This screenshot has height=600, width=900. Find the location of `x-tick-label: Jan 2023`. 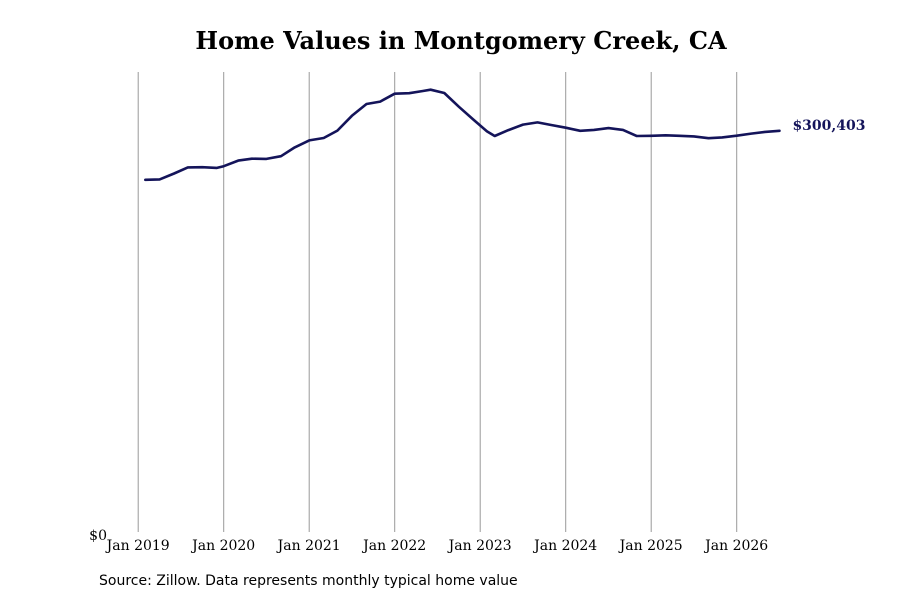

x-tick-label: Jan 2023 is located at coordinates (479, 546).